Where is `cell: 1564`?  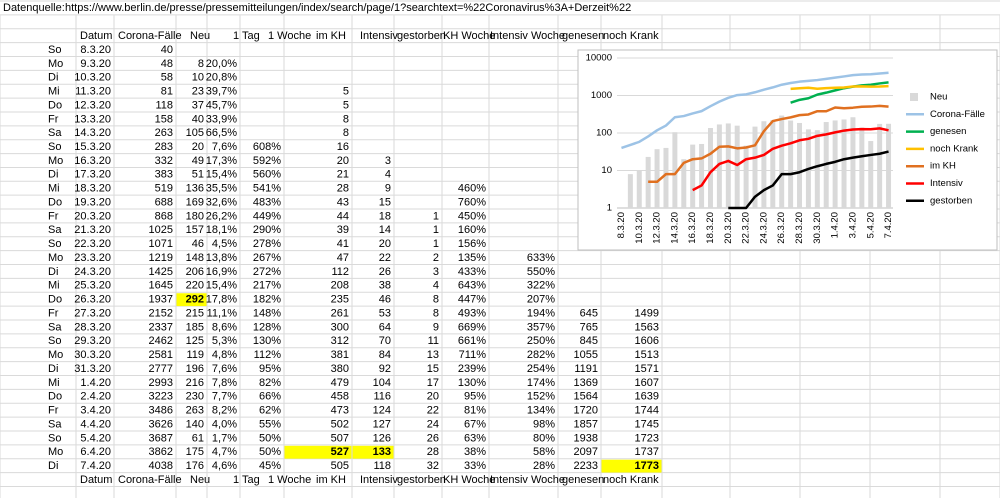
cell: 1564 is located at coordinates (586, 397).